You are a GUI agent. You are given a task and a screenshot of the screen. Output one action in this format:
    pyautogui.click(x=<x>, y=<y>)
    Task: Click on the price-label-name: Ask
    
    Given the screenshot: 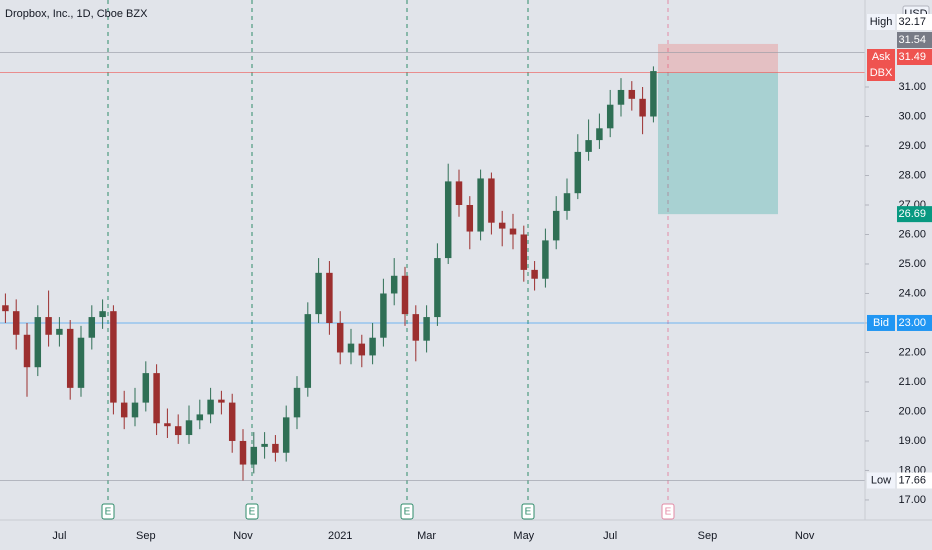 What is the action you would take?
    pyautogui.click(x=881, y=57)
    